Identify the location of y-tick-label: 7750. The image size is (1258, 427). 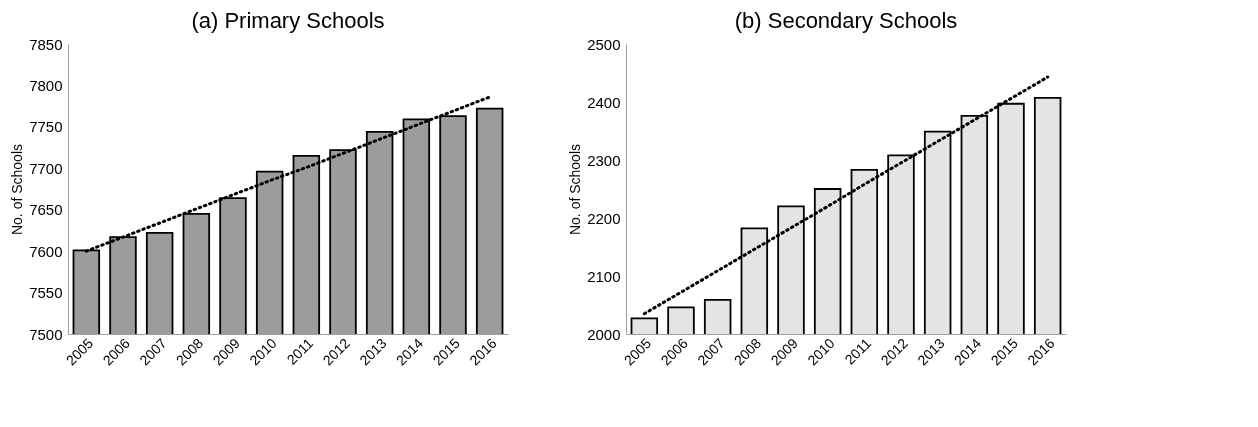
(46, 127).